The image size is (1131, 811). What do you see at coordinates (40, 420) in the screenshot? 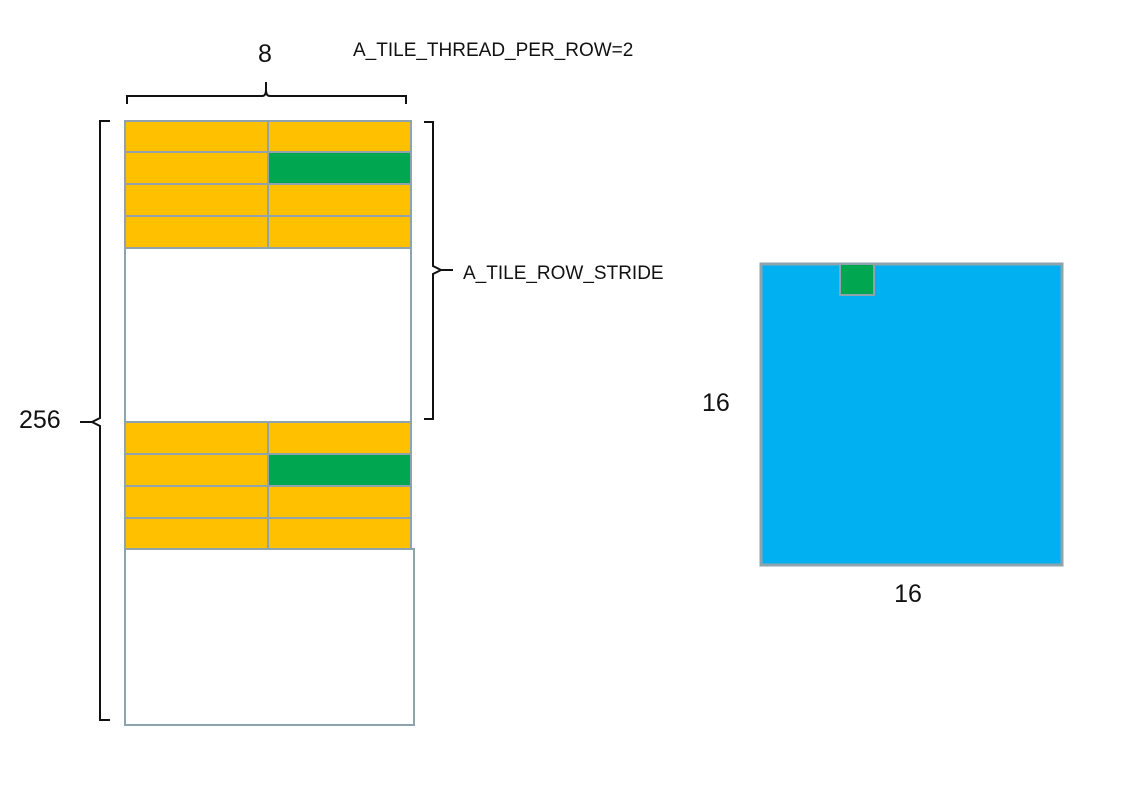
I see `height-count-label: 256` at bounding box center [40, 420].